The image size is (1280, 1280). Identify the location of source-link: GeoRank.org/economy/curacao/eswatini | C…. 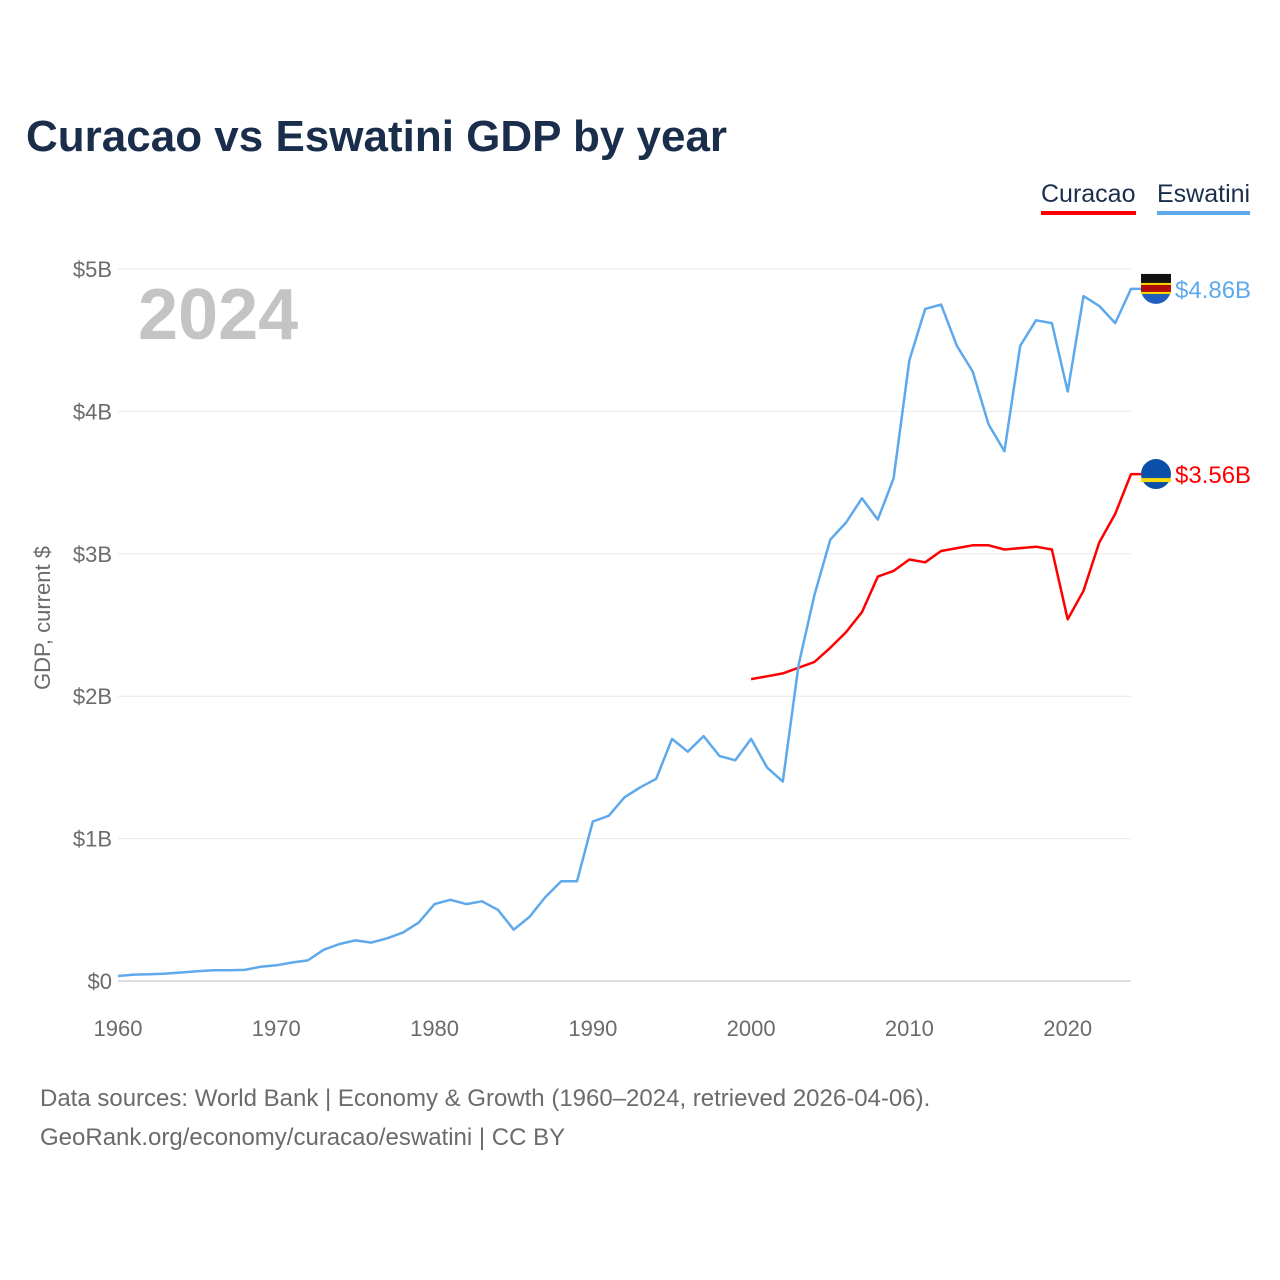
(303, 1137).